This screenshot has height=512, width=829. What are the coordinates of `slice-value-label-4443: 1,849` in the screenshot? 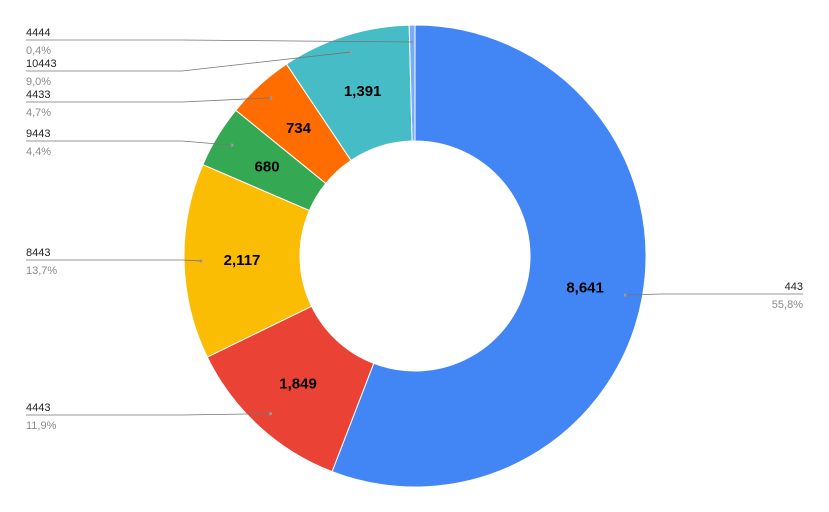 It's located at (298, 383).